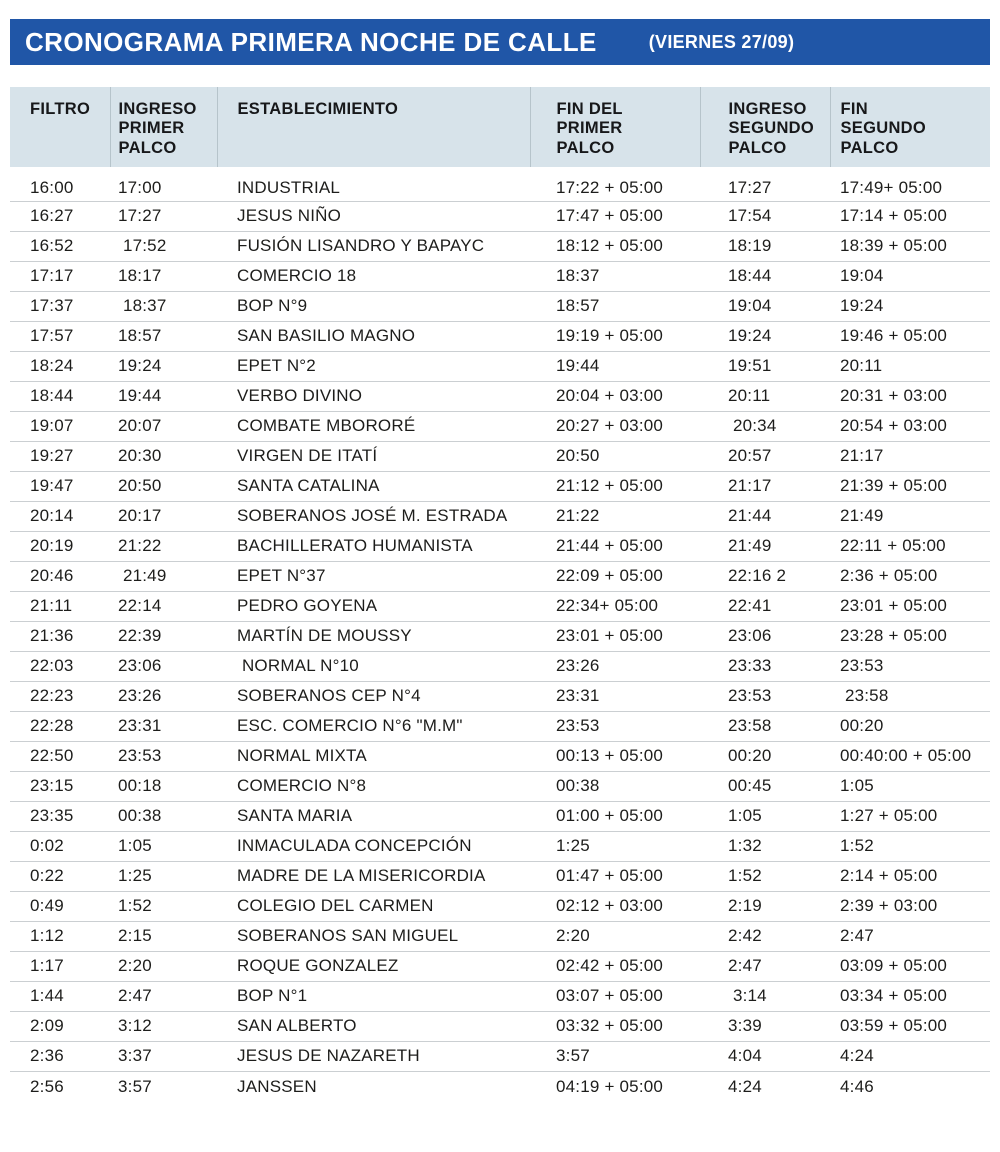 Image resolution: width=1000 pixels, height=1152 pixels. I want to click on cell-ingreso-segundo-palco: 1:05, so click(765, 816).